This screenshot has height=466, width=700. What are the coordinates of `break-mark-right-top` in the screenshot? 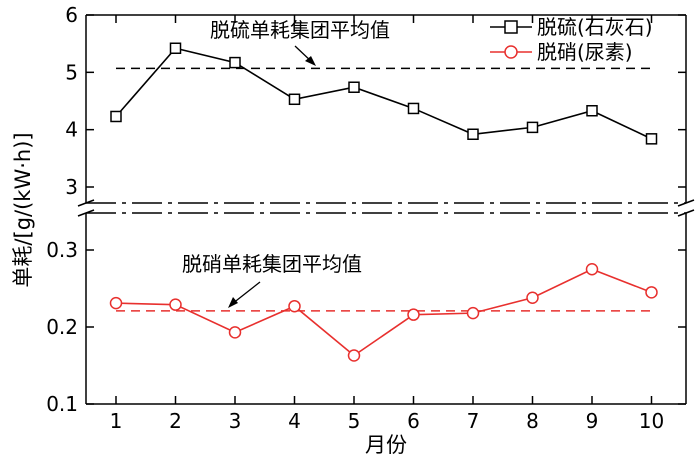 It's located at (686, 203).